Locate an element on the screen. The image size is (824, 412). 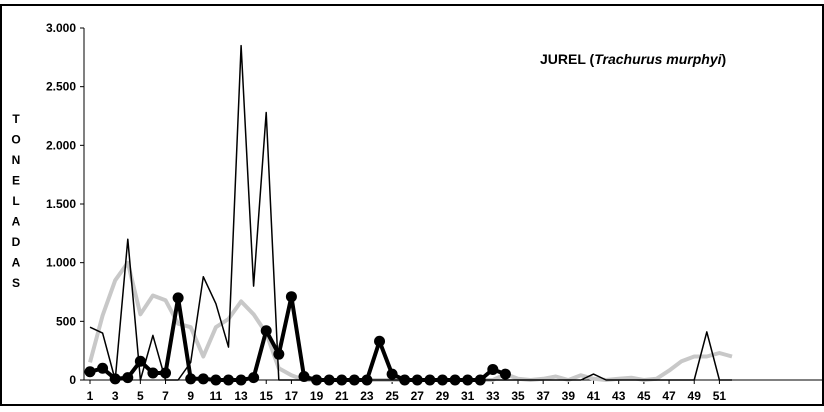
x-tick-label: 35 is located at coordinates (518, 396).